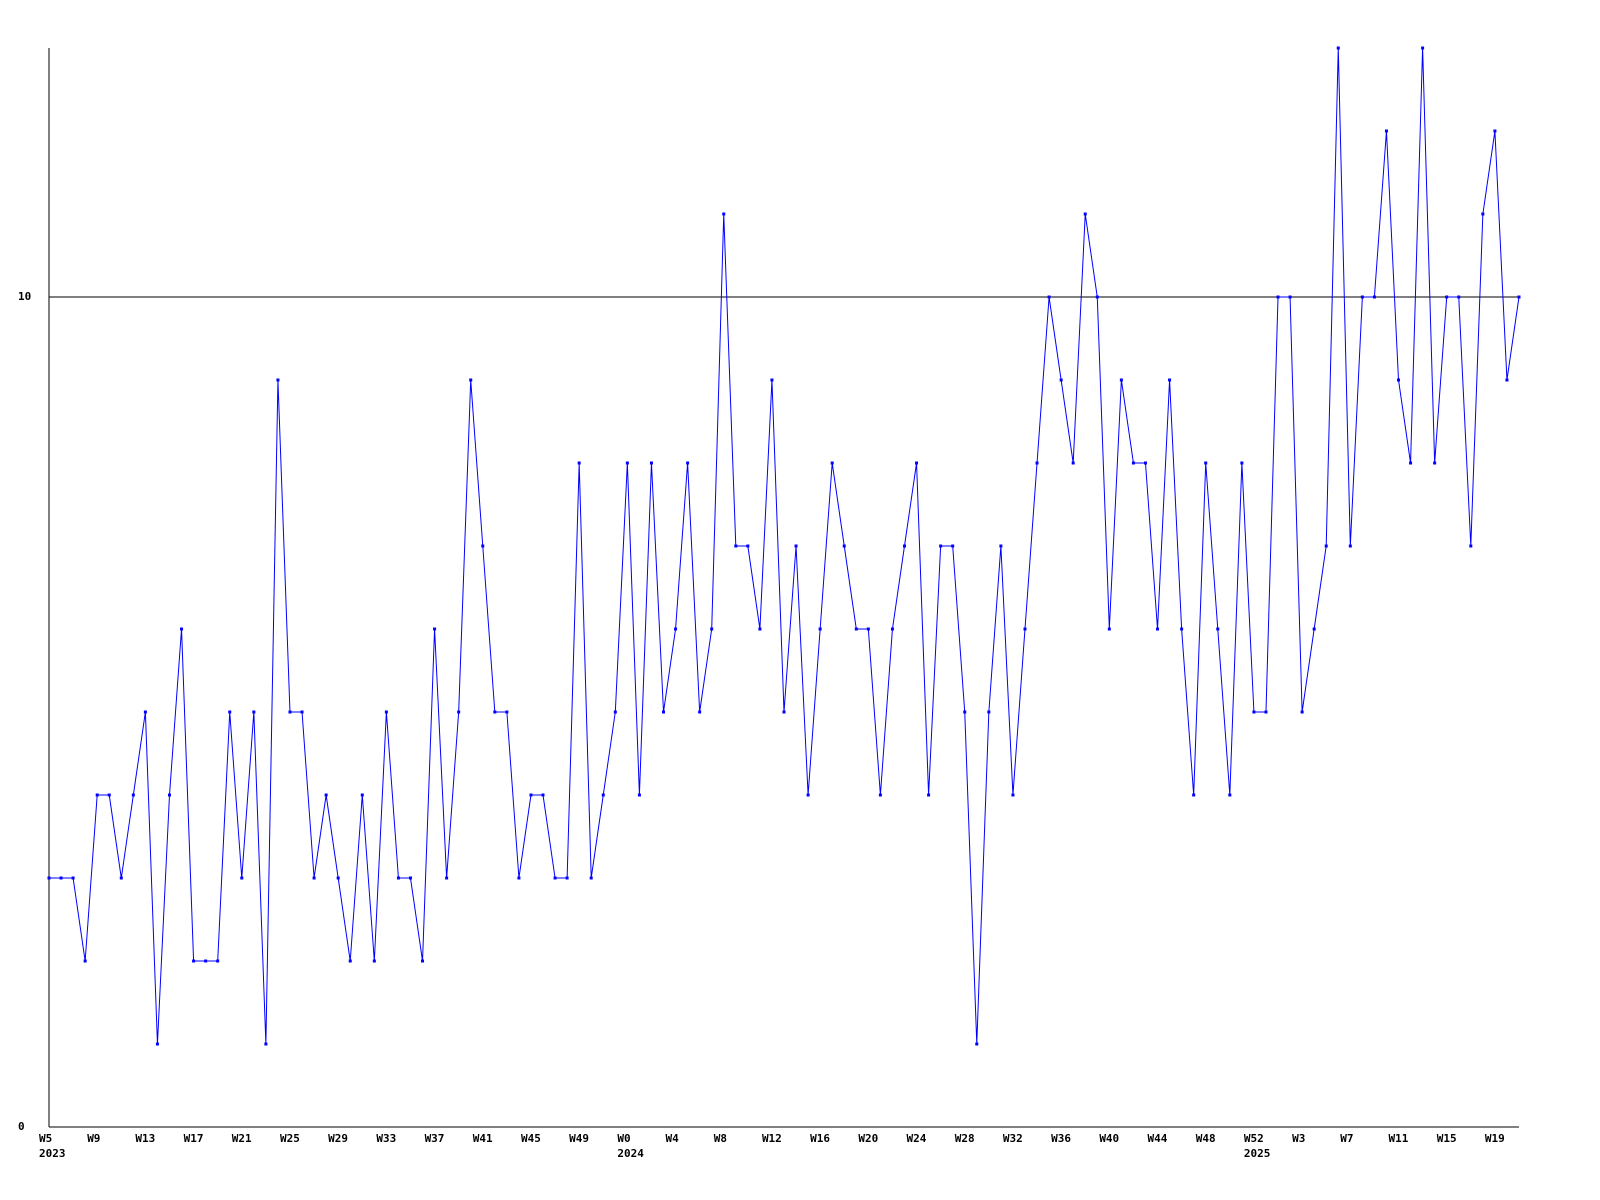  What do you see at coordinates (1346, 1138) in the screenshot?
I see `x-tick-label: W7` at bounding box center [1346, 1138].